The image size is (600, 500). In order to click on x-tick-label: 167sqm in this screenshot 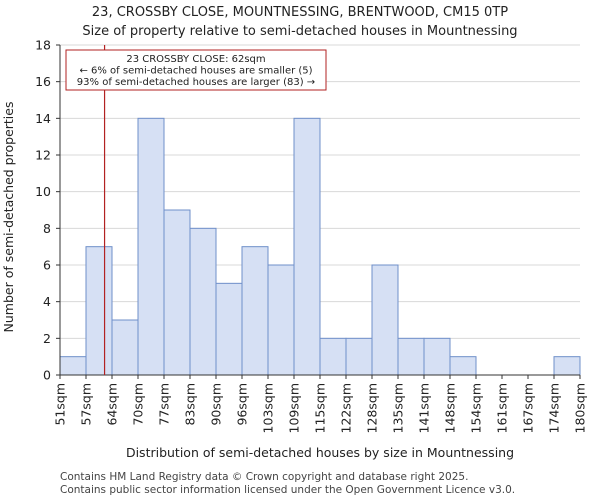, I will do `click(528, 408)`.